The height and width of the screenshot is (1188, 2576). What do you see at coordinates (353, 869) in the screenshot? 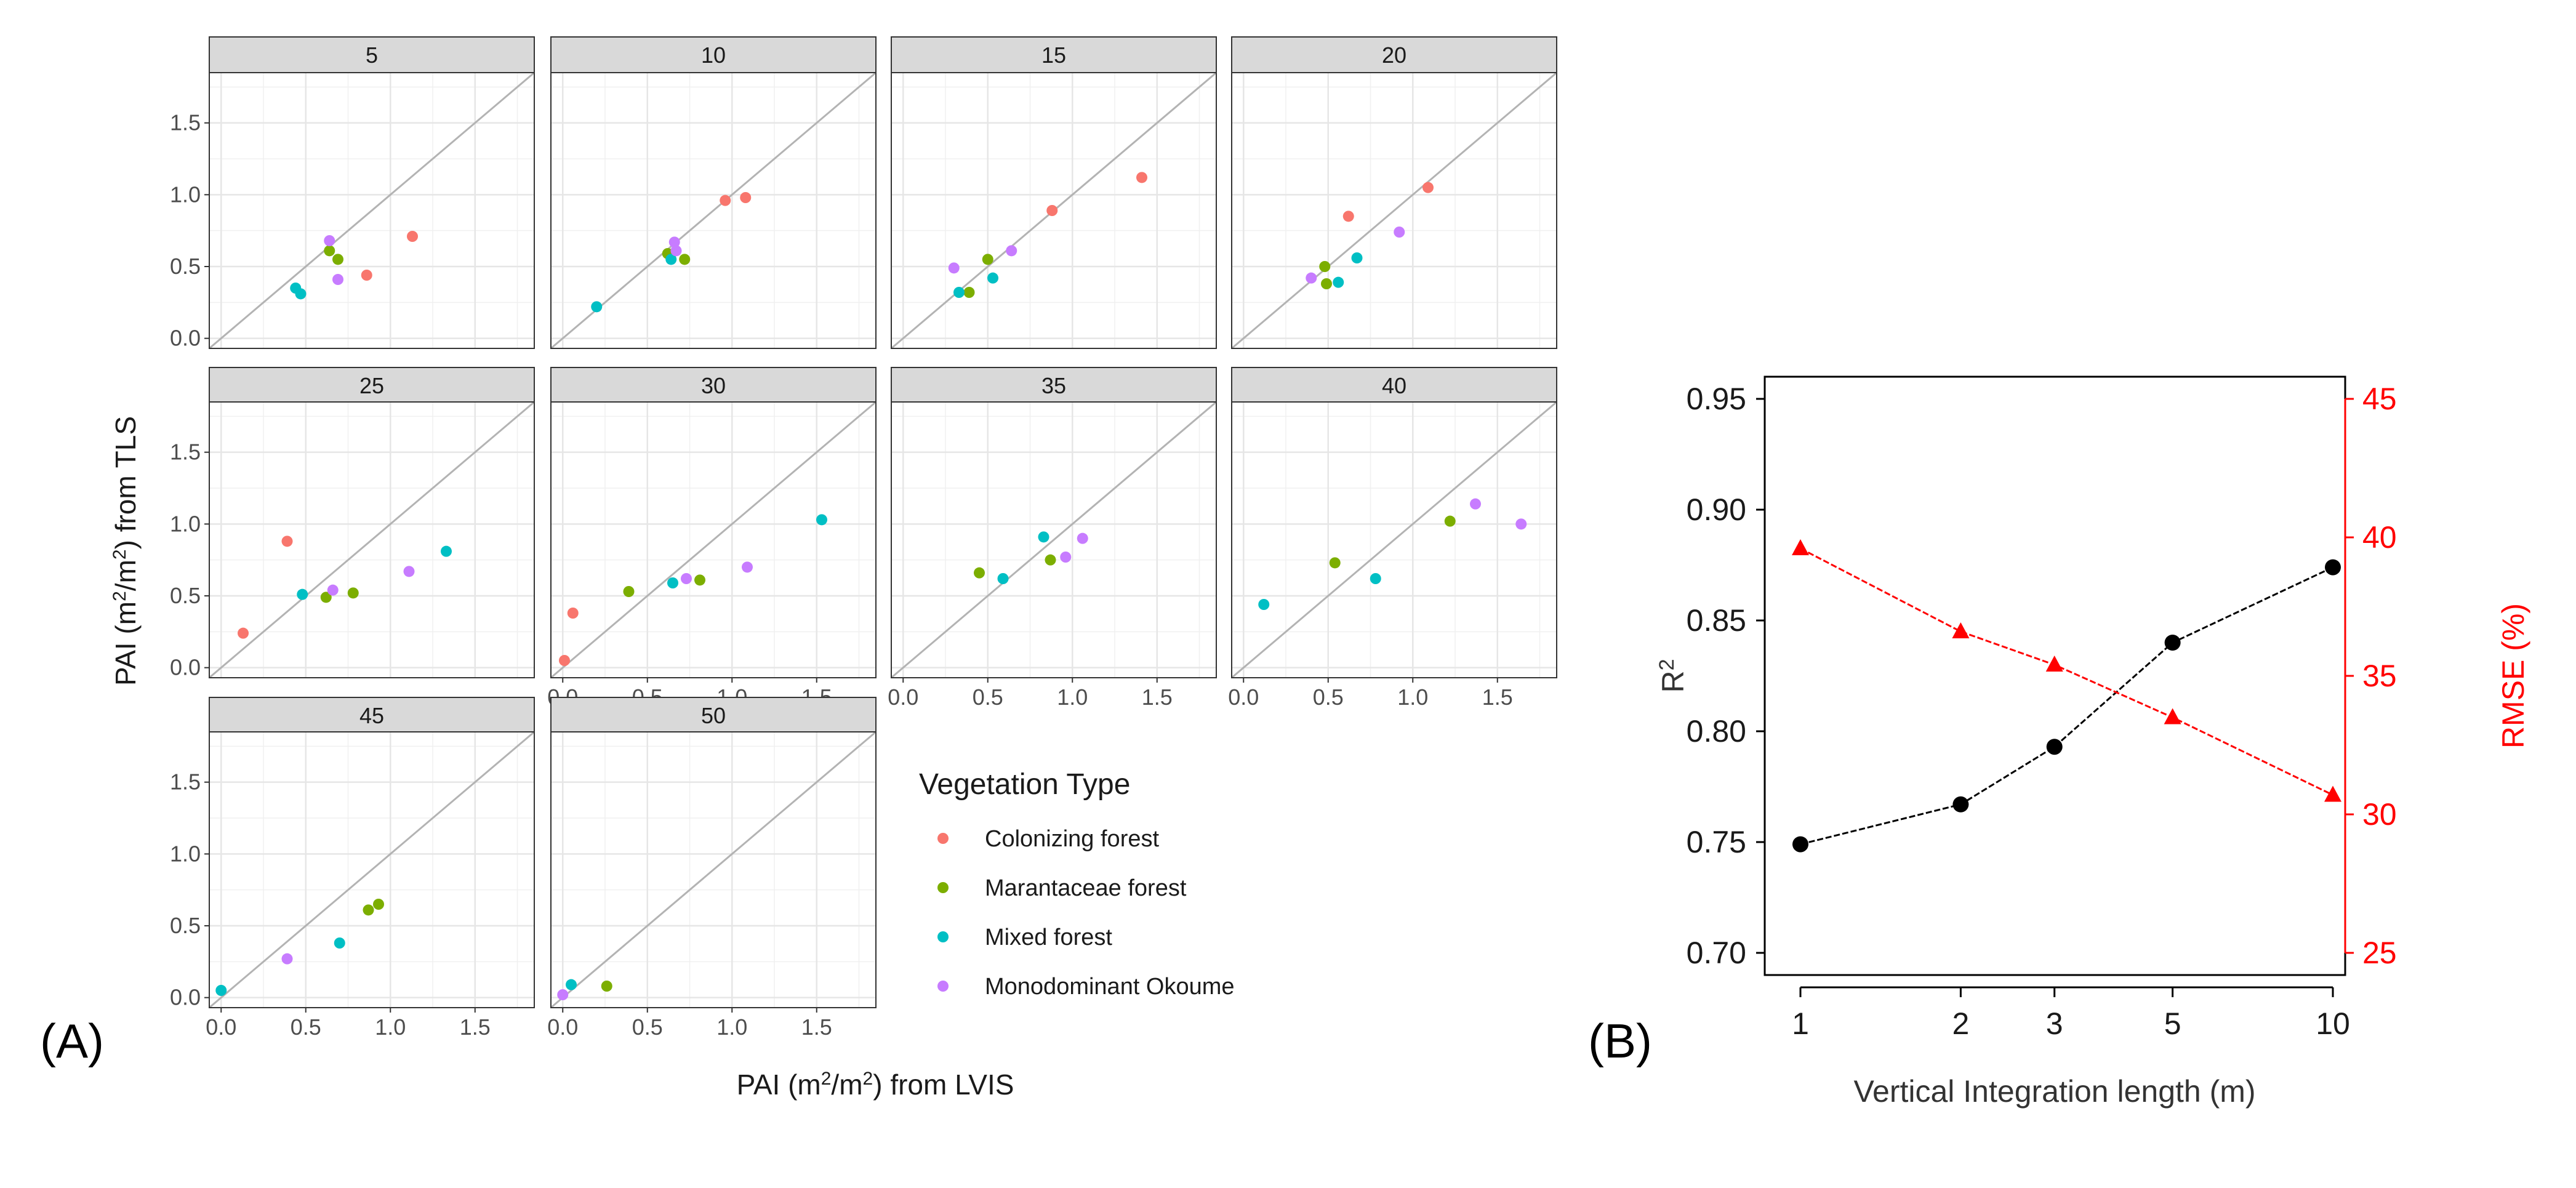
I see `facet-45: 45 0.0 0.5 1.0 1.5 0.0 0.5 1.0 1.5` at bounding box center [353, 869].